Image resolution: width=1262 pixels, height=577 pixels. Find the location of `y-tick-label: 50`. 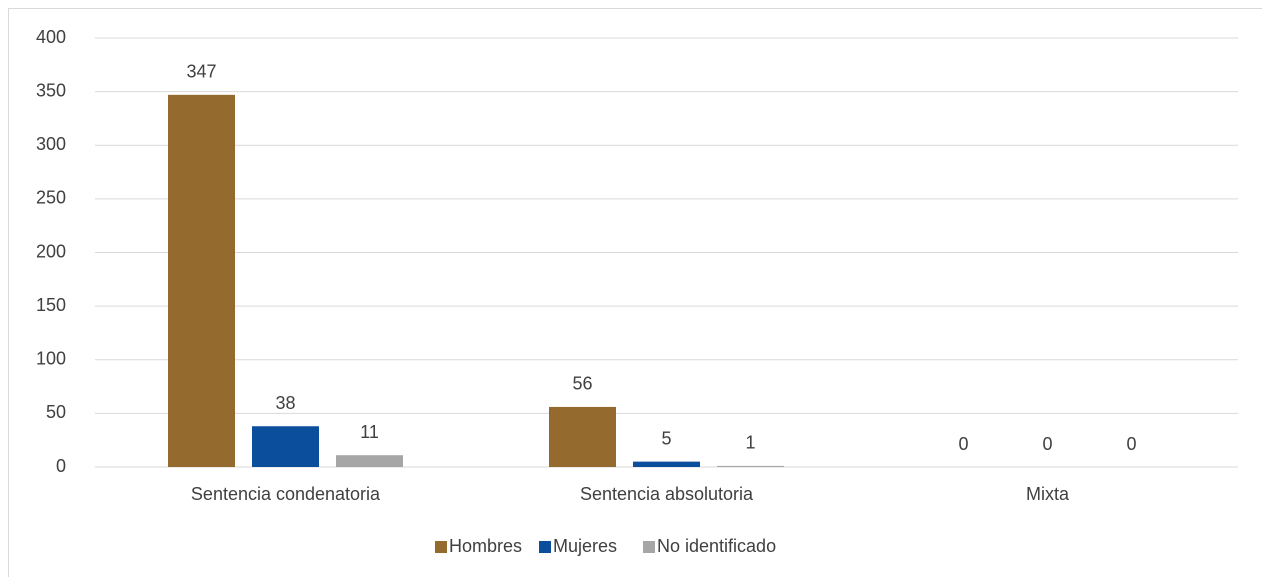

y-tick-label: 50 is located at coordinates (56, 412).